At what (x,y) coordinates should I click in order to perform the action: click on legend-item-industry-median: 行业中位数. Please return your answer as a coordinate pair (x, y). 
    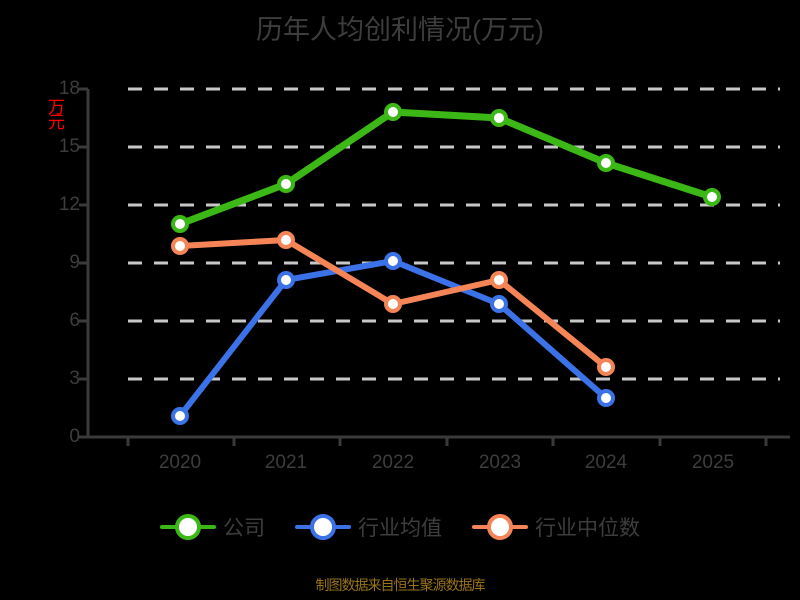
    Looking at the image, I should click on (556, 527).